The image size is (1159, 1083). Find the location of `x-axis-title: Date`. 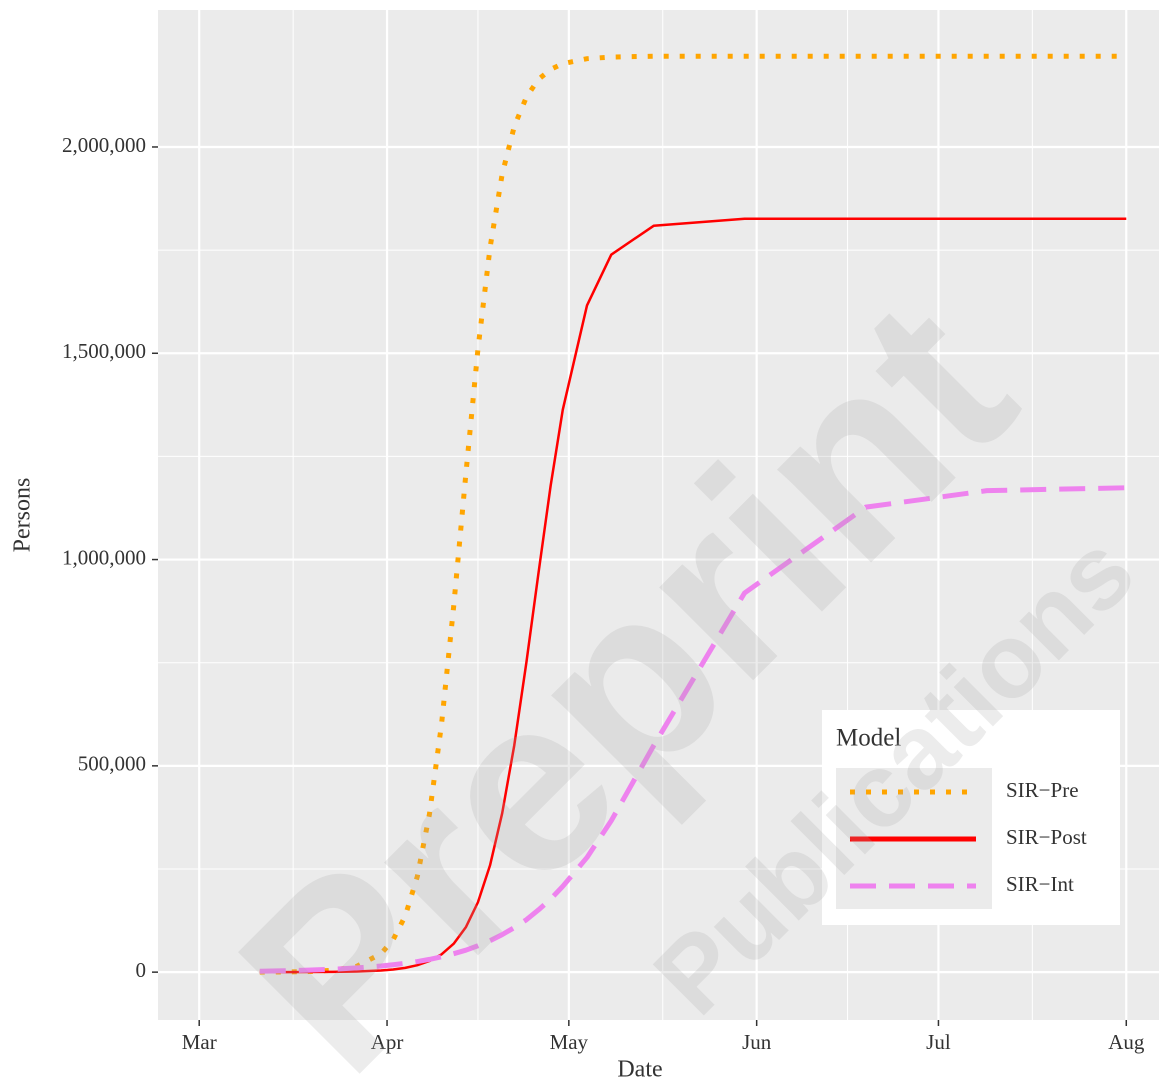

x-axis-title: Date is located at coordinates (639, 1070).